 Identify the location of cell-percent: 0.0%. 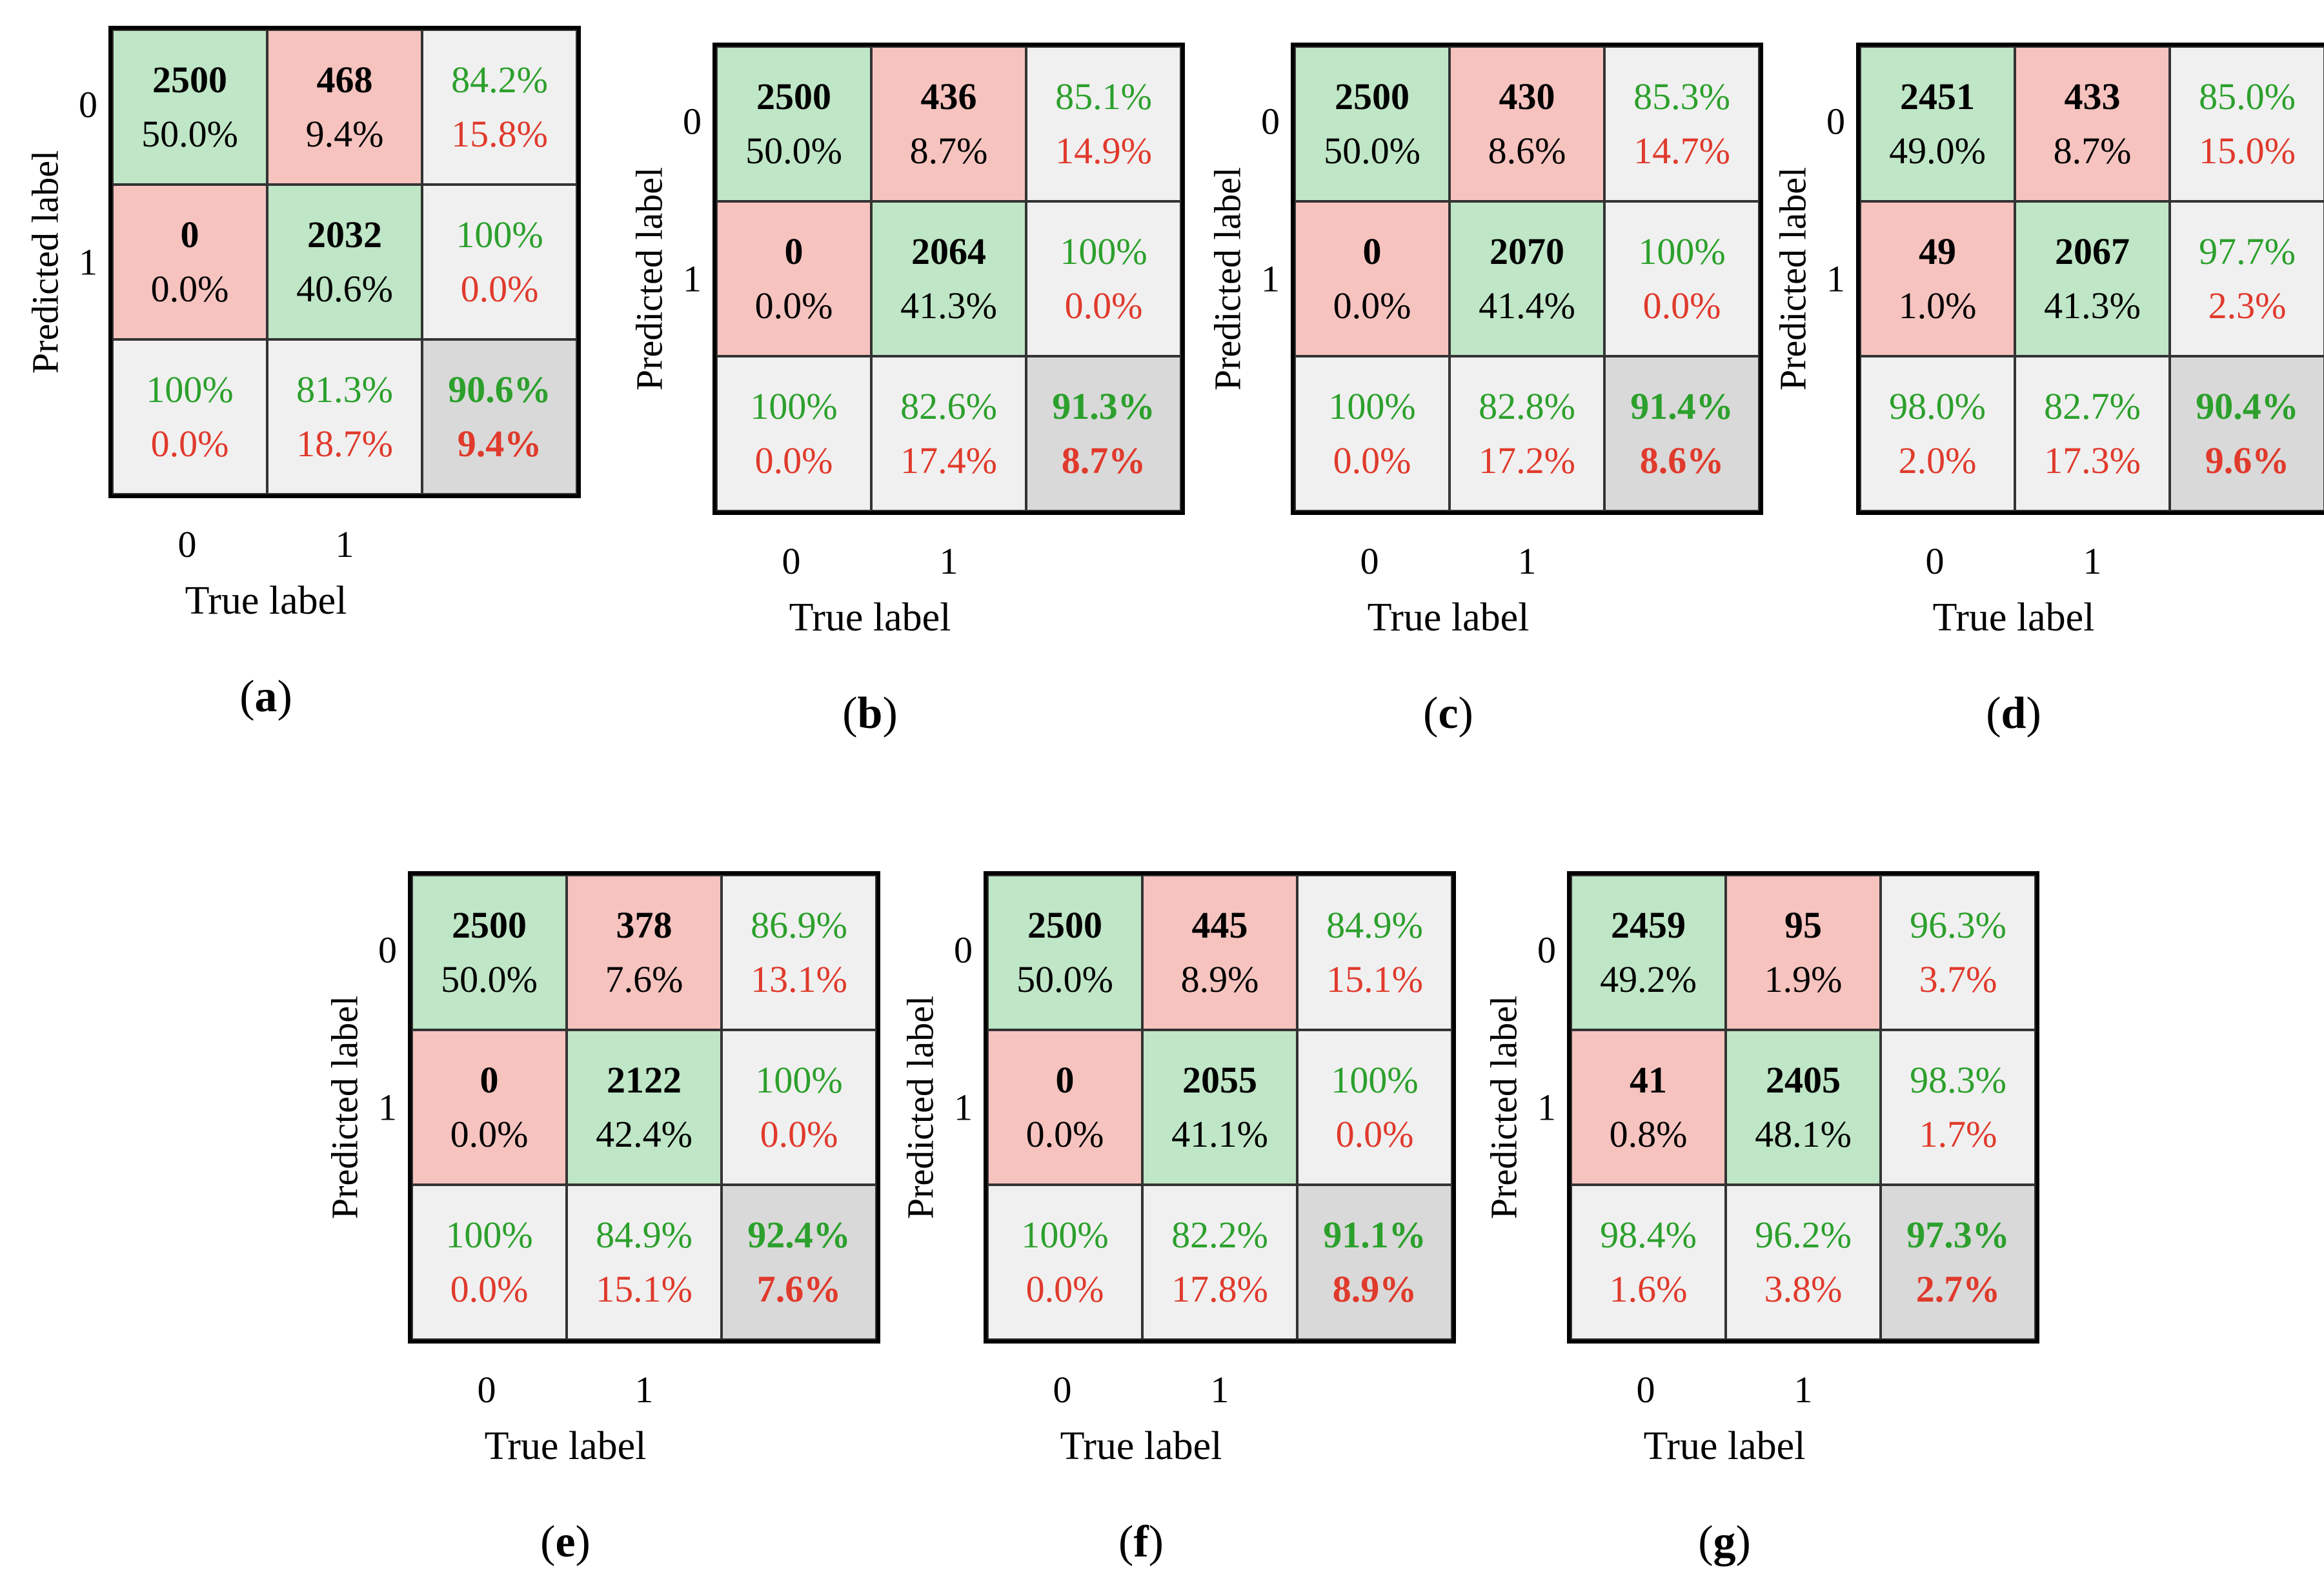
(490, 1134).